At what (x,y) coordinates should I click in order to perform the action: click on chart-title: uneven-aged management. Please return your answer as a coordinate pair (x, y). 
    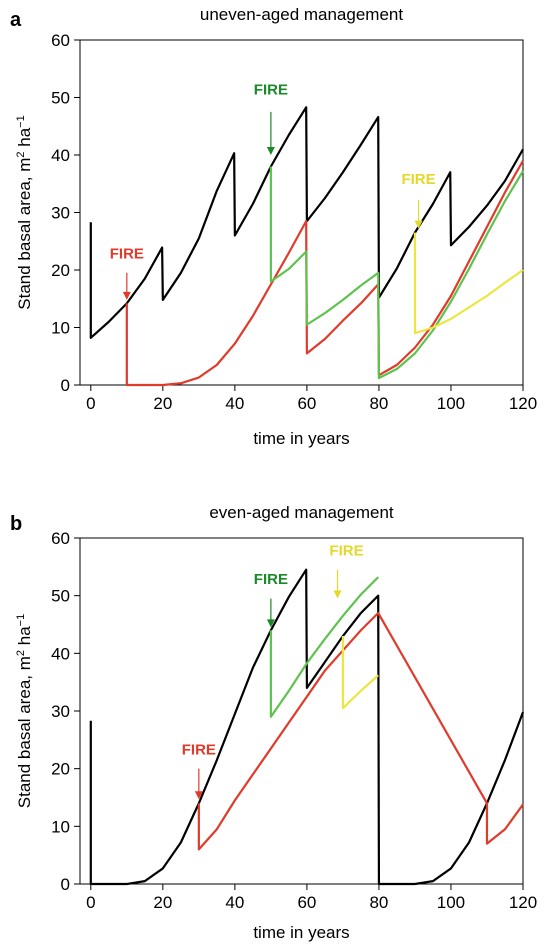
    Looking at the image, I should click on (301, 14).